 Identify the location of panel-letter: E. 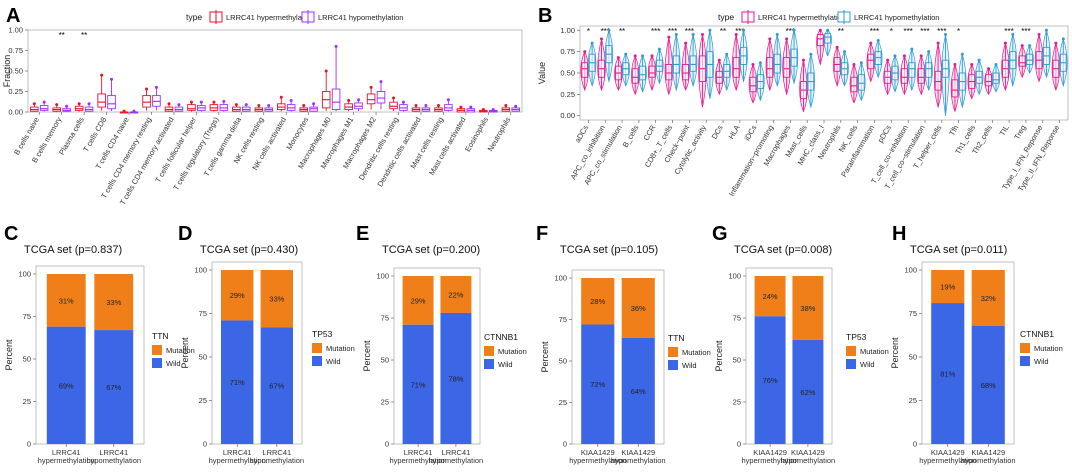
(362, 234).